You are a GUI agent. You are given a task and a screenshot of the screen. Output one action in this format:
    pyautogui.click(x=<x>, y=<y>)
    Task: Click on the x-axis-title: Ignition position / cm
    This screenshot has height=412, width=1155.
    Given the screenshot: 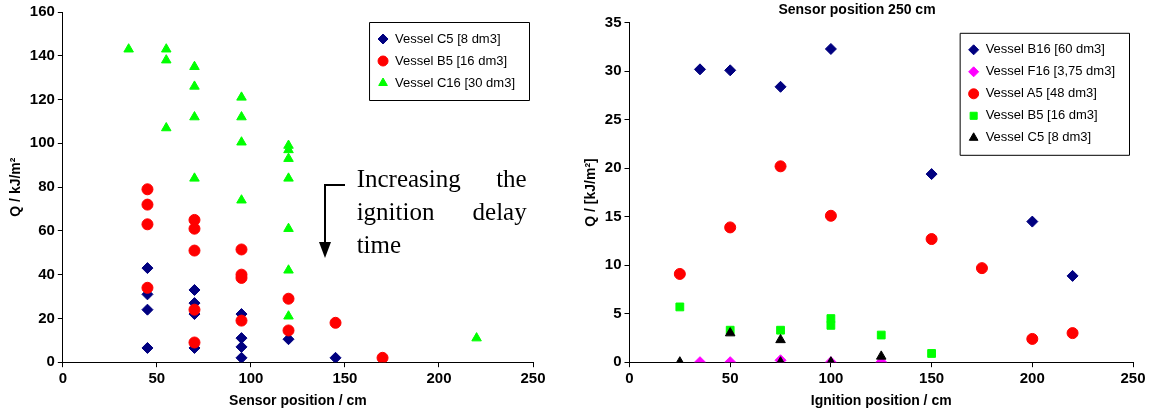 What is the action you would take?
    pyautogui.click(x=881, y=400)
    